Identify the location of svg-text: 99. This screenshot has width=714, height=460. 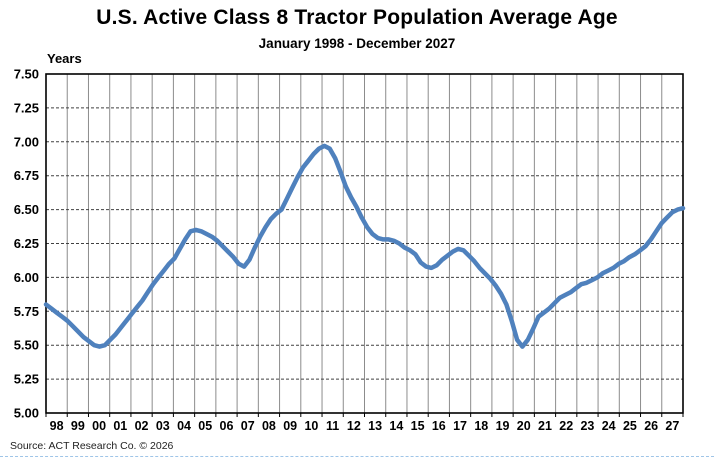
(78, 426).